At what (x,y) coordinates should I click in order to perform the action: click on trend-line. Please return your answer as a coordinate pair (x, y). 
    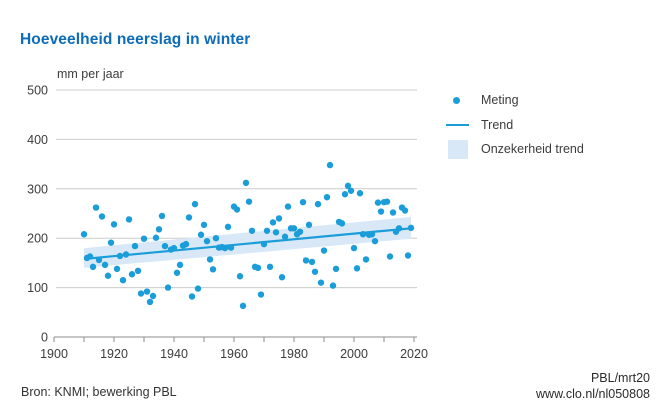
    Looking at the image, I should click on (247, 244).